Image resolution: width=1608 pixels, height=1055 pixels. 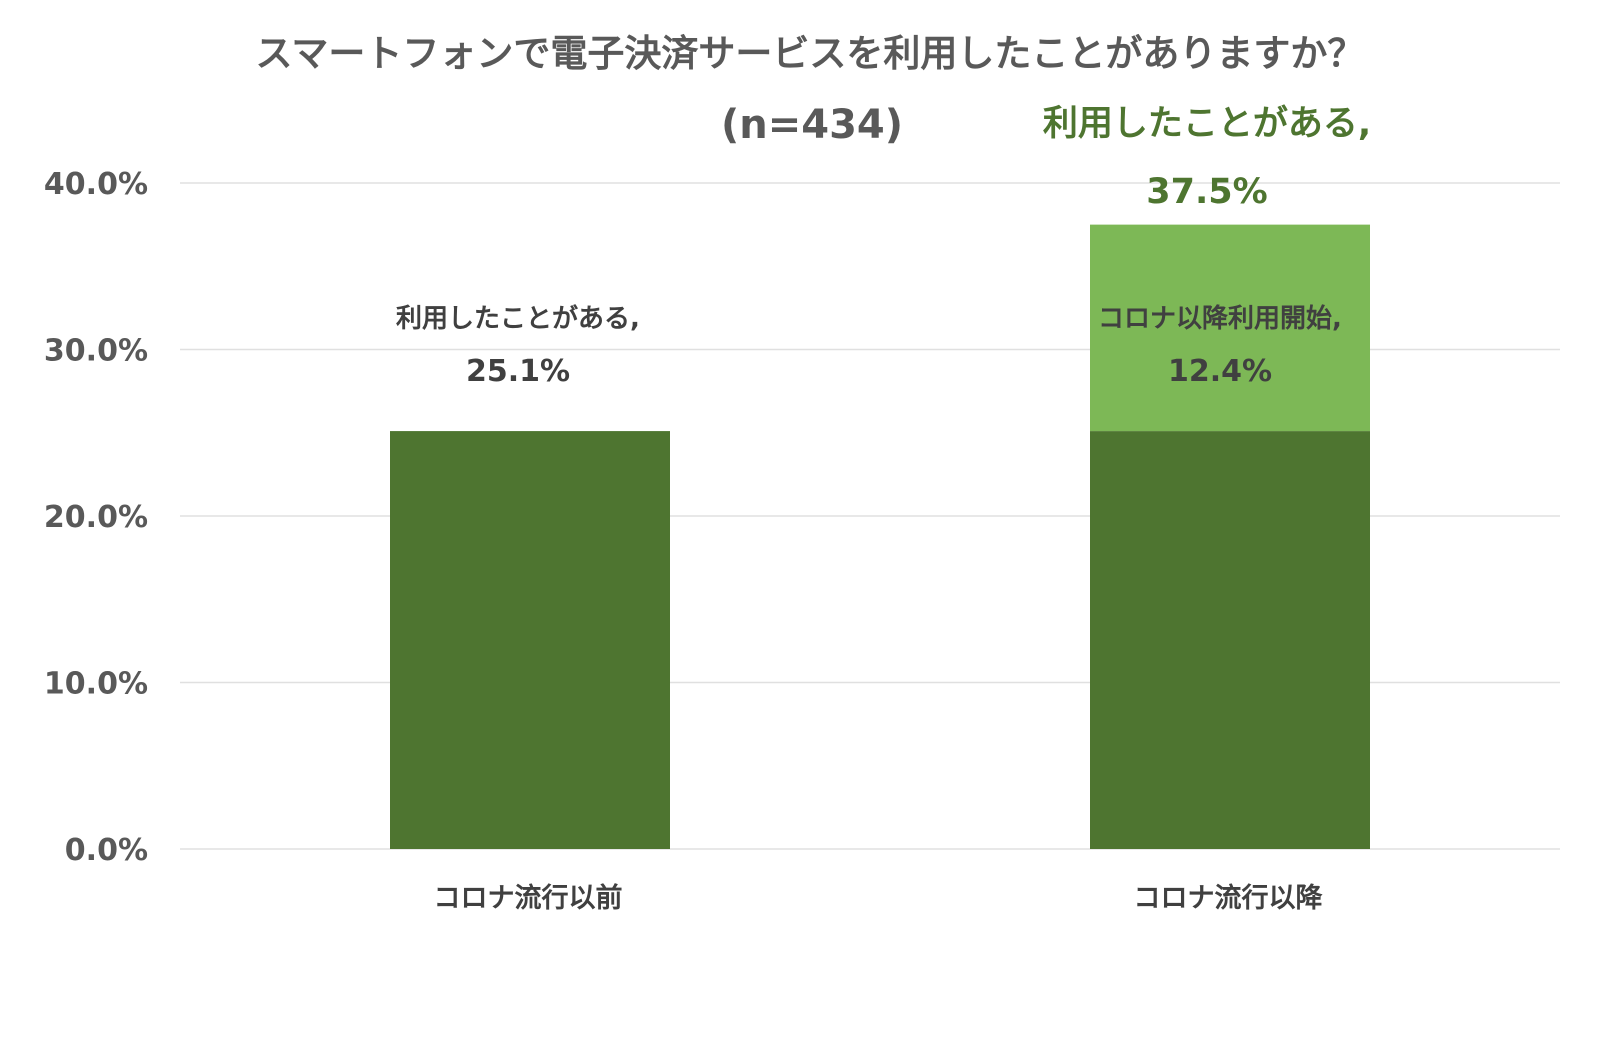 What do you see at coordinates (879, 898) in the screenshot?
I see `x-axis: コロナ流行以前 コロナ流行以降` at bounding box center [879, 898].